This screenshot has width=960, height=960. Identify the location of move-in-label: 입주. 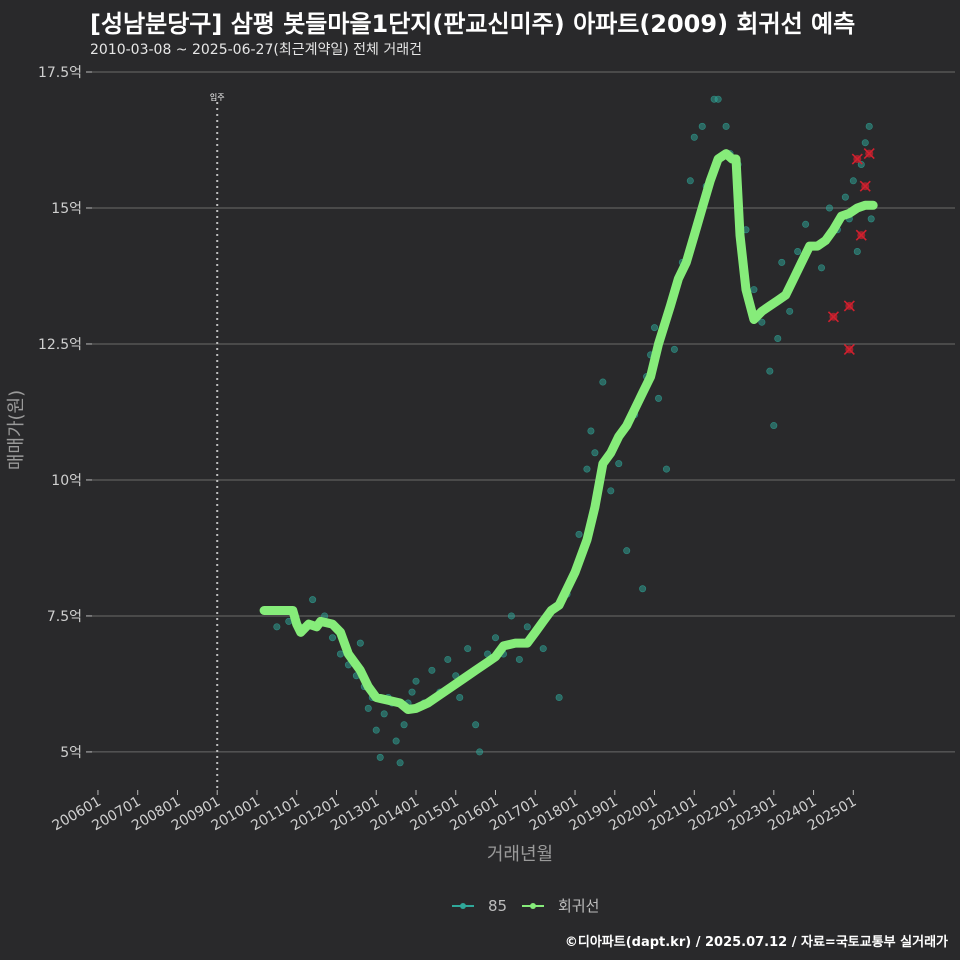
(217, 97).